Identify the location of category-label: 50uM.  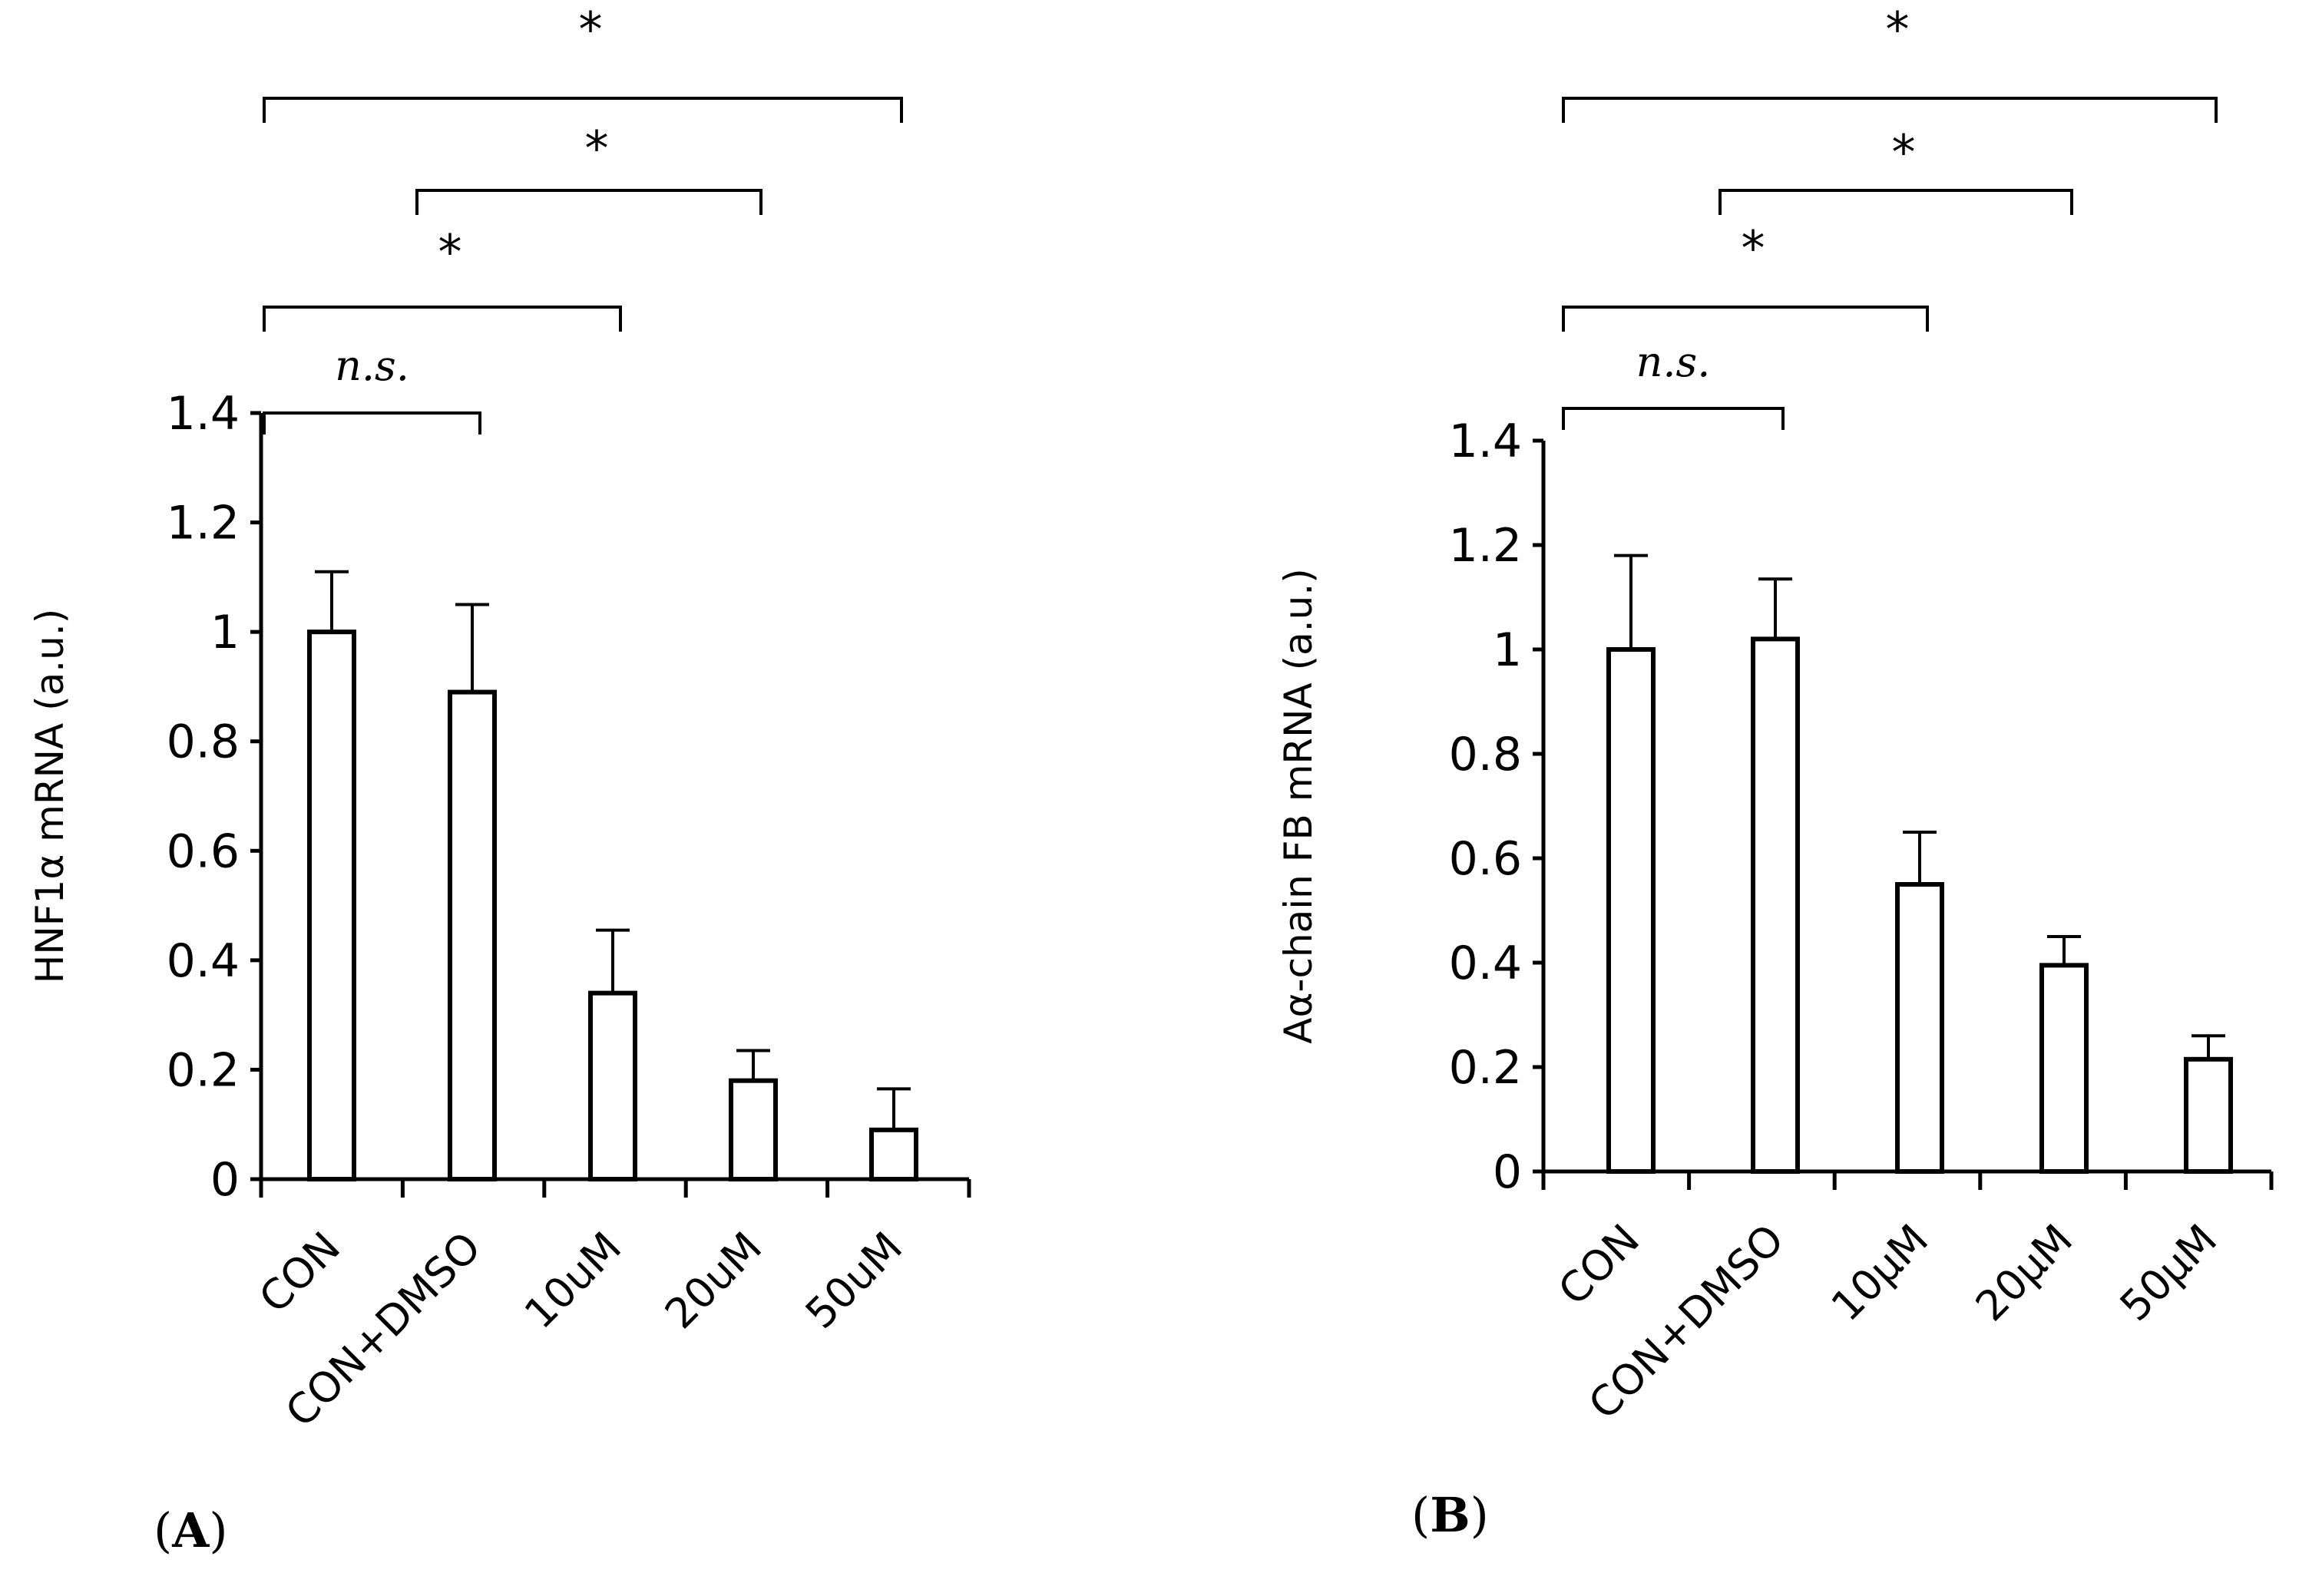
(853, 1280).